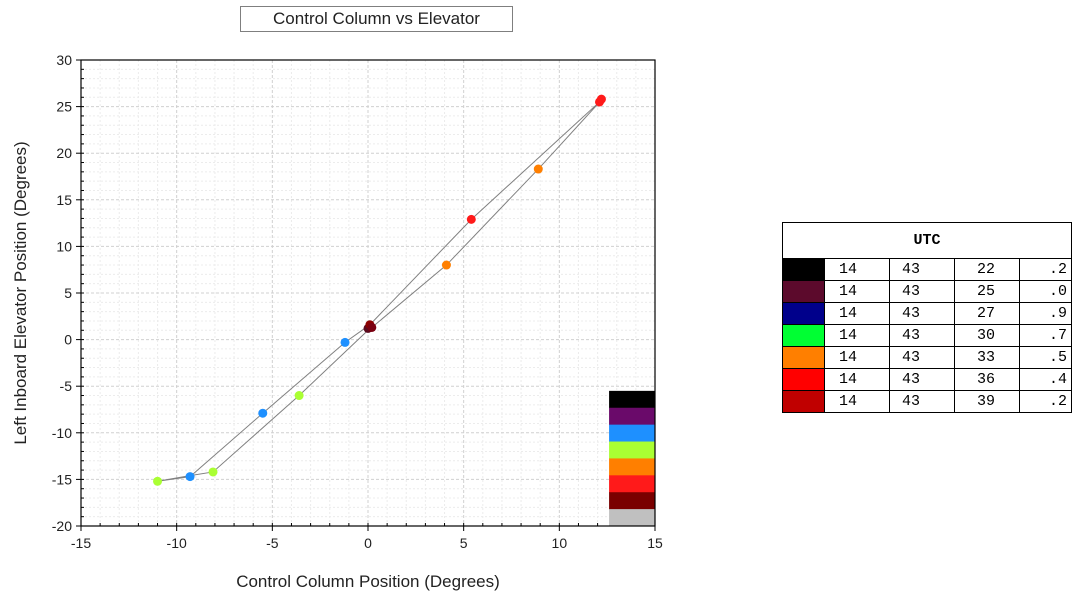 The width and height of the screenshot is (1075, 600). Describe the element at coordinates (987, 357) in the screenshot. I see `utc-cell: 33` at that location.